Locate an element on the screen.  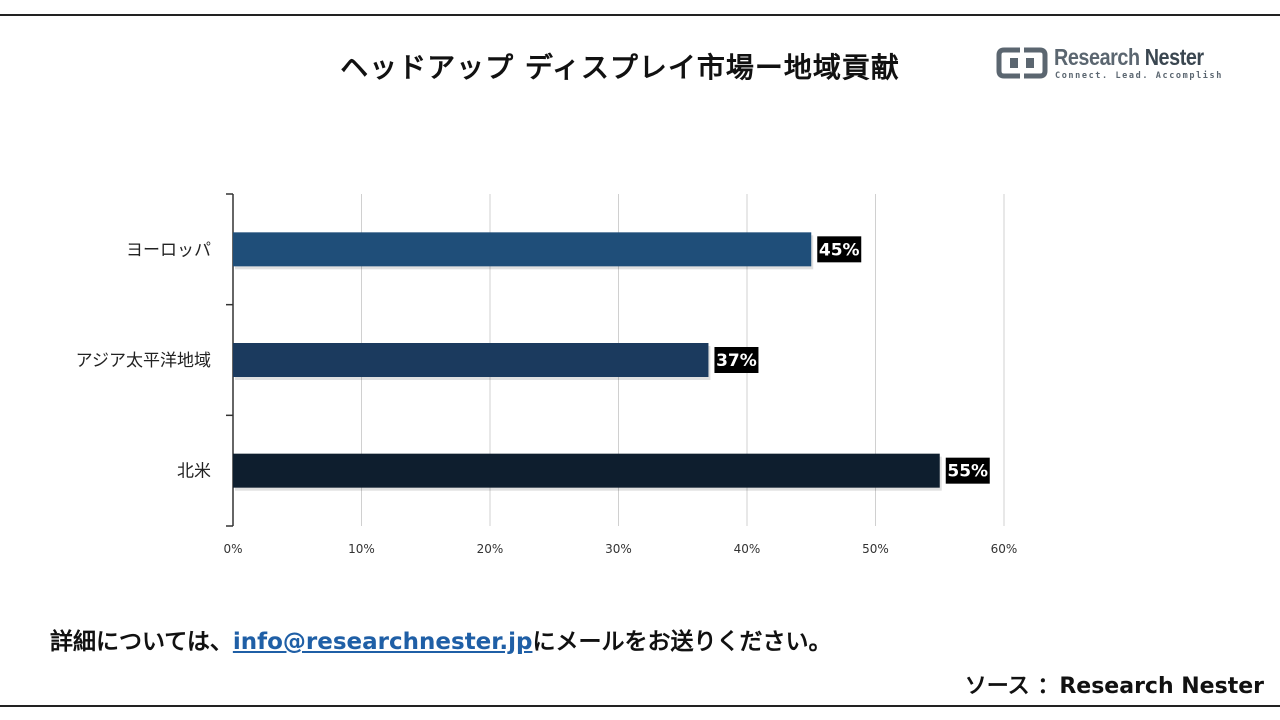
top-rule is located at coordinates (640, 15).